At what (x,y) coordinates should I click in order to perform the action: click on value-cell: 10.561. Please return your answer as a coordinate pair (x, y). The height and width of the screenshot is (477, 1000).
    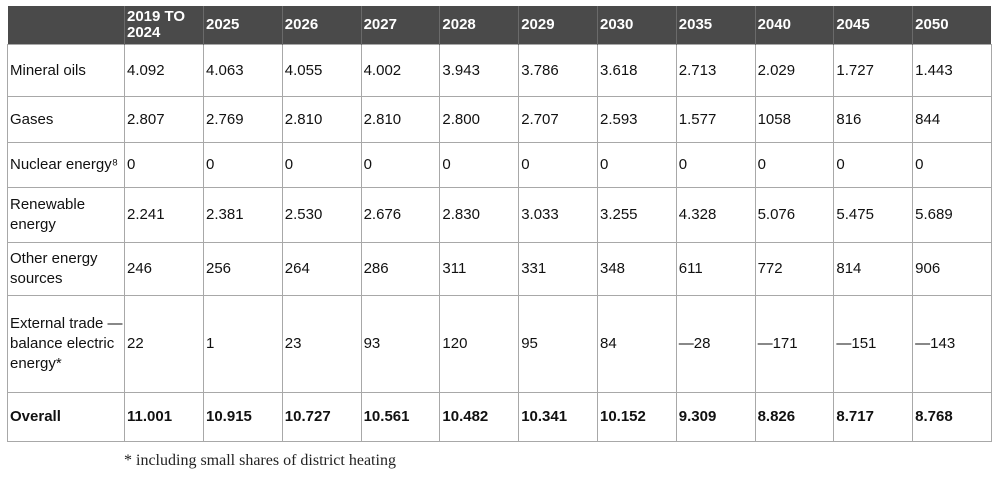
    Looking at the image, I should click on (400, 417).